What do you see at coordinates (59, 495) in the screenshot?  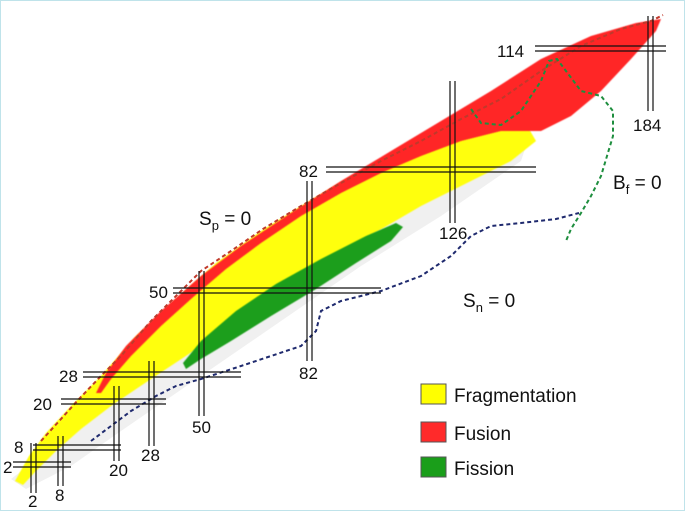 I see `neutron-magic-8: 8` at bounding box center [59, 495].